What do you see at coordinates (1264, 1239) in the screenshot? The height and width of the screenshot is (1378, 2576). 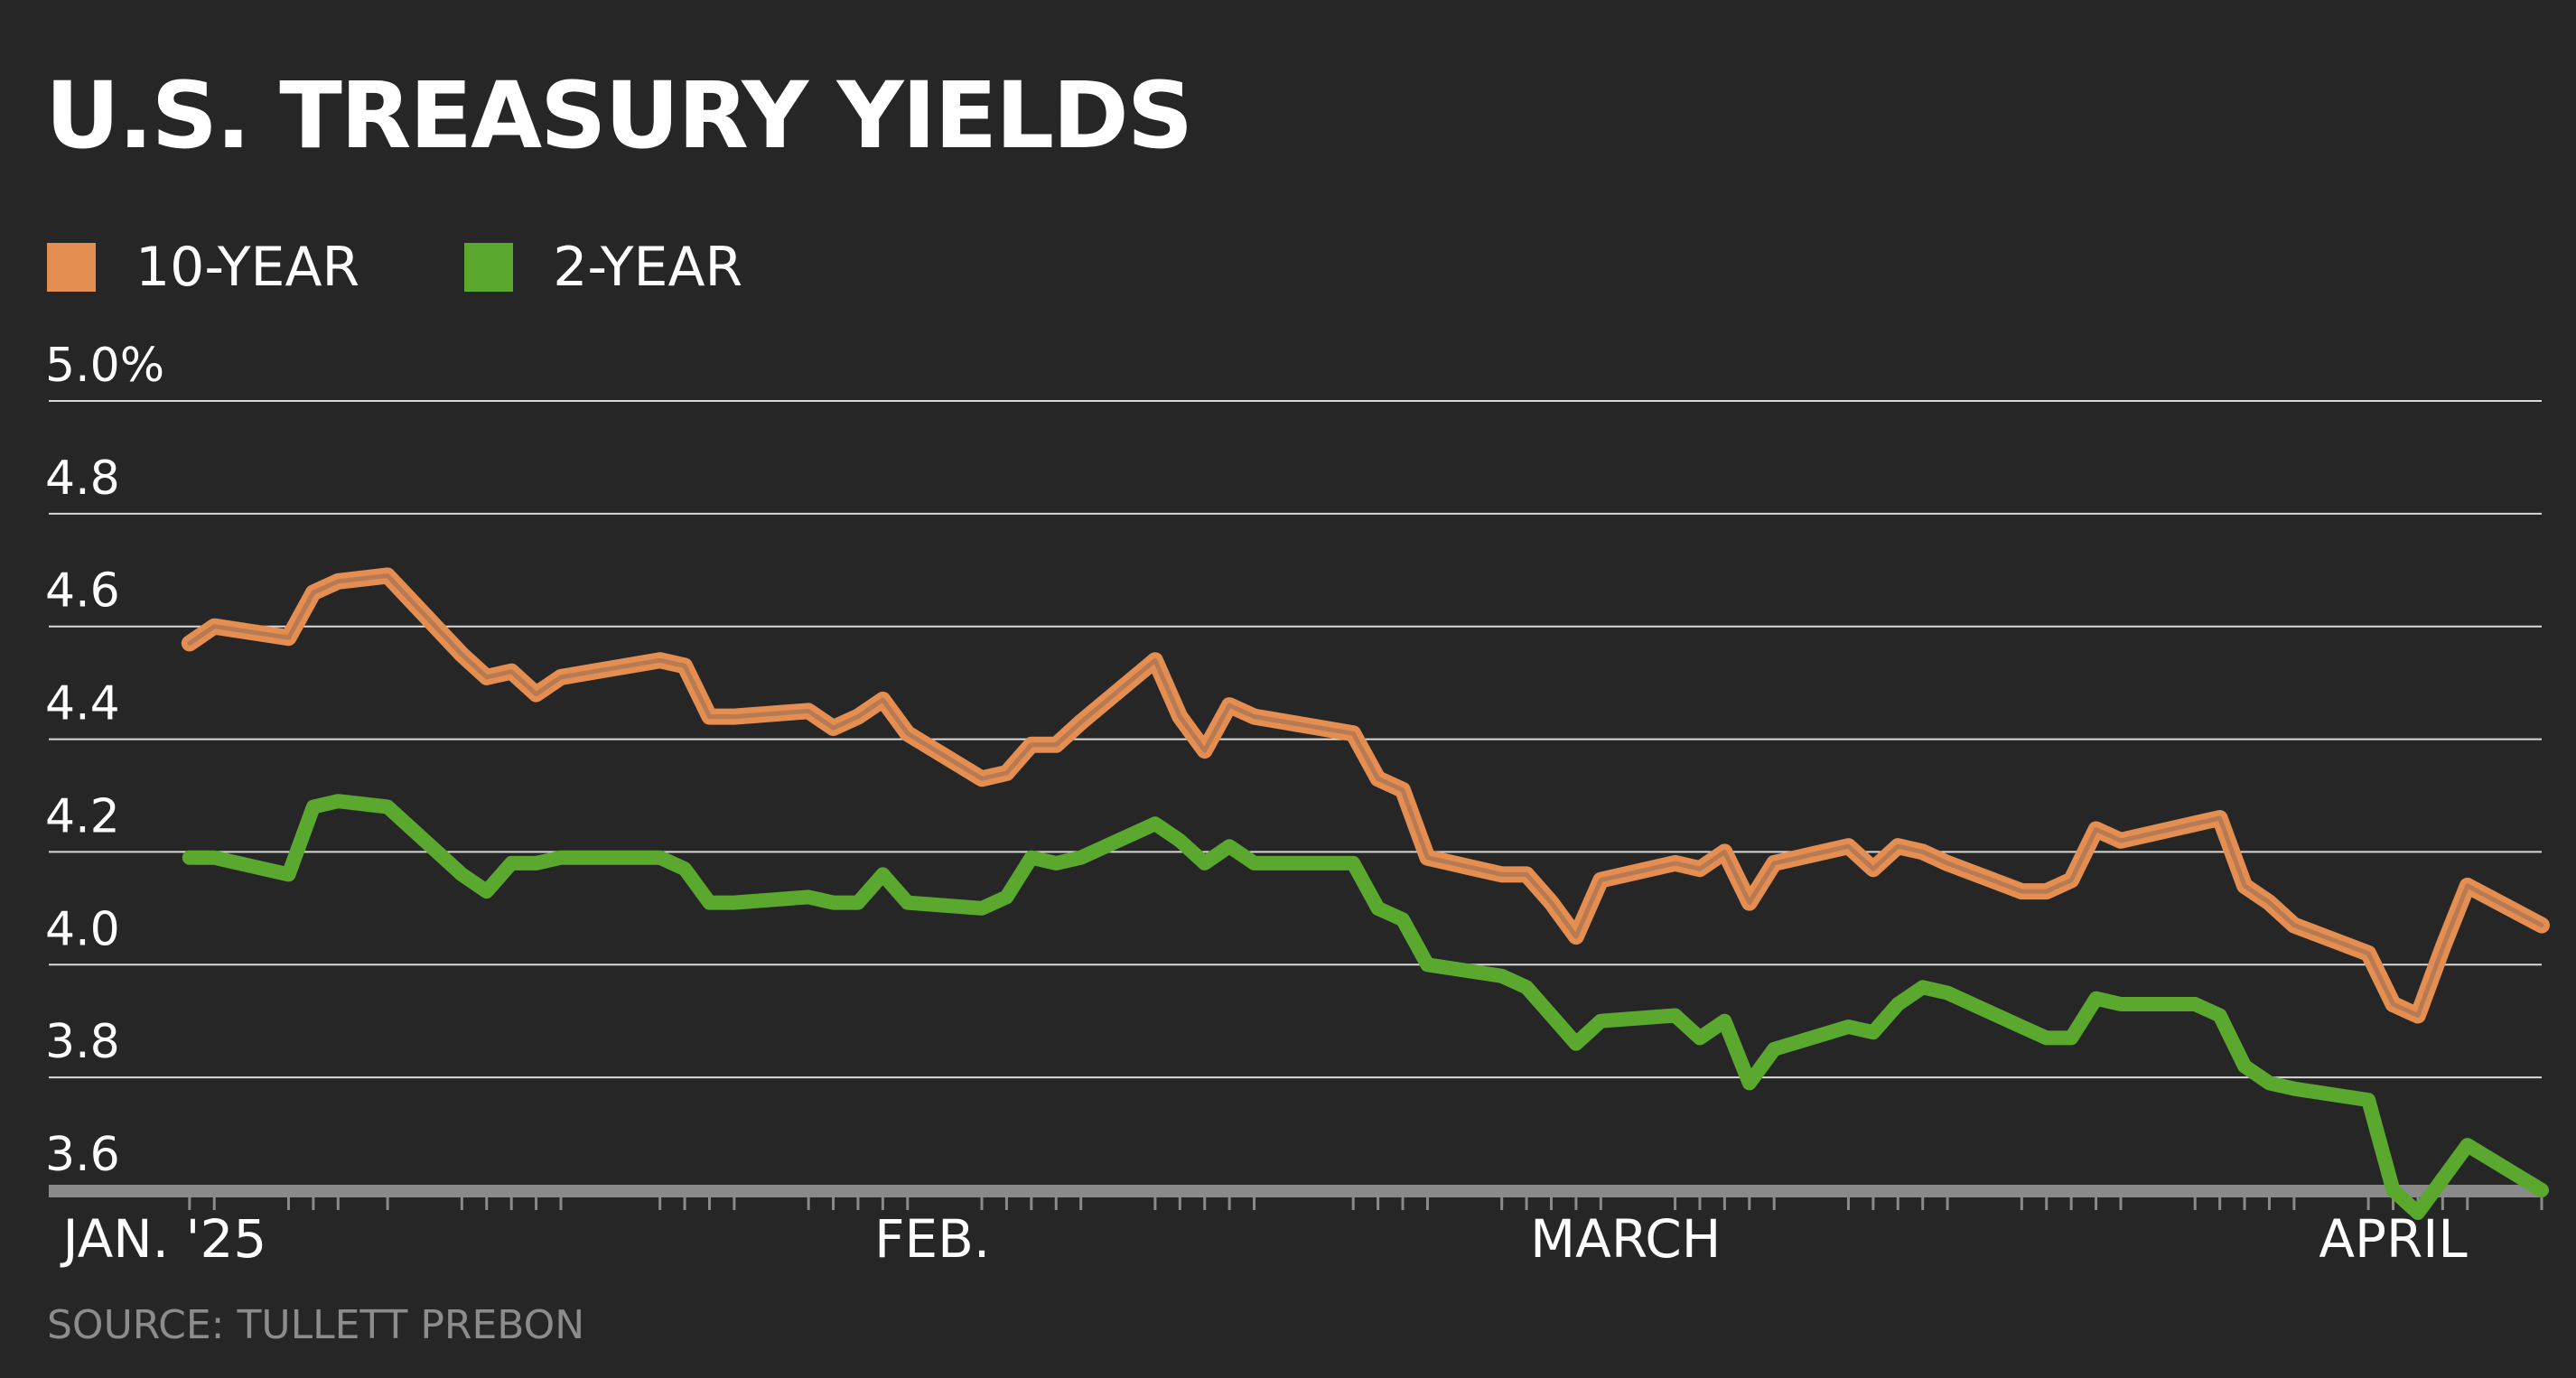 I see `x-axis-tick-labels: JAN. '25 FEB. MARCH APRIL` at bounding box center [1264, 1239].